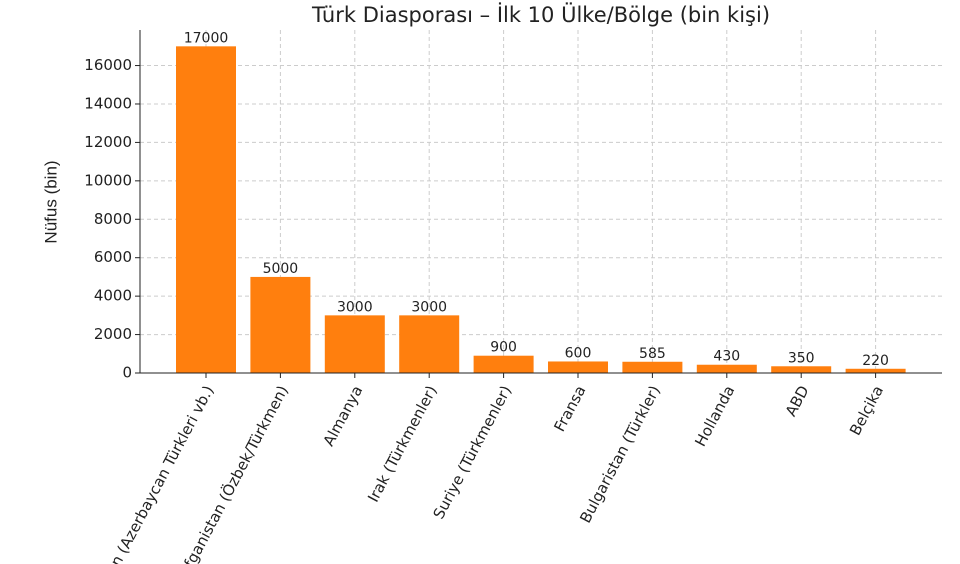 The image size is (960, 564). I want to click on x-tick-label: Belçika, so click(866, 411).